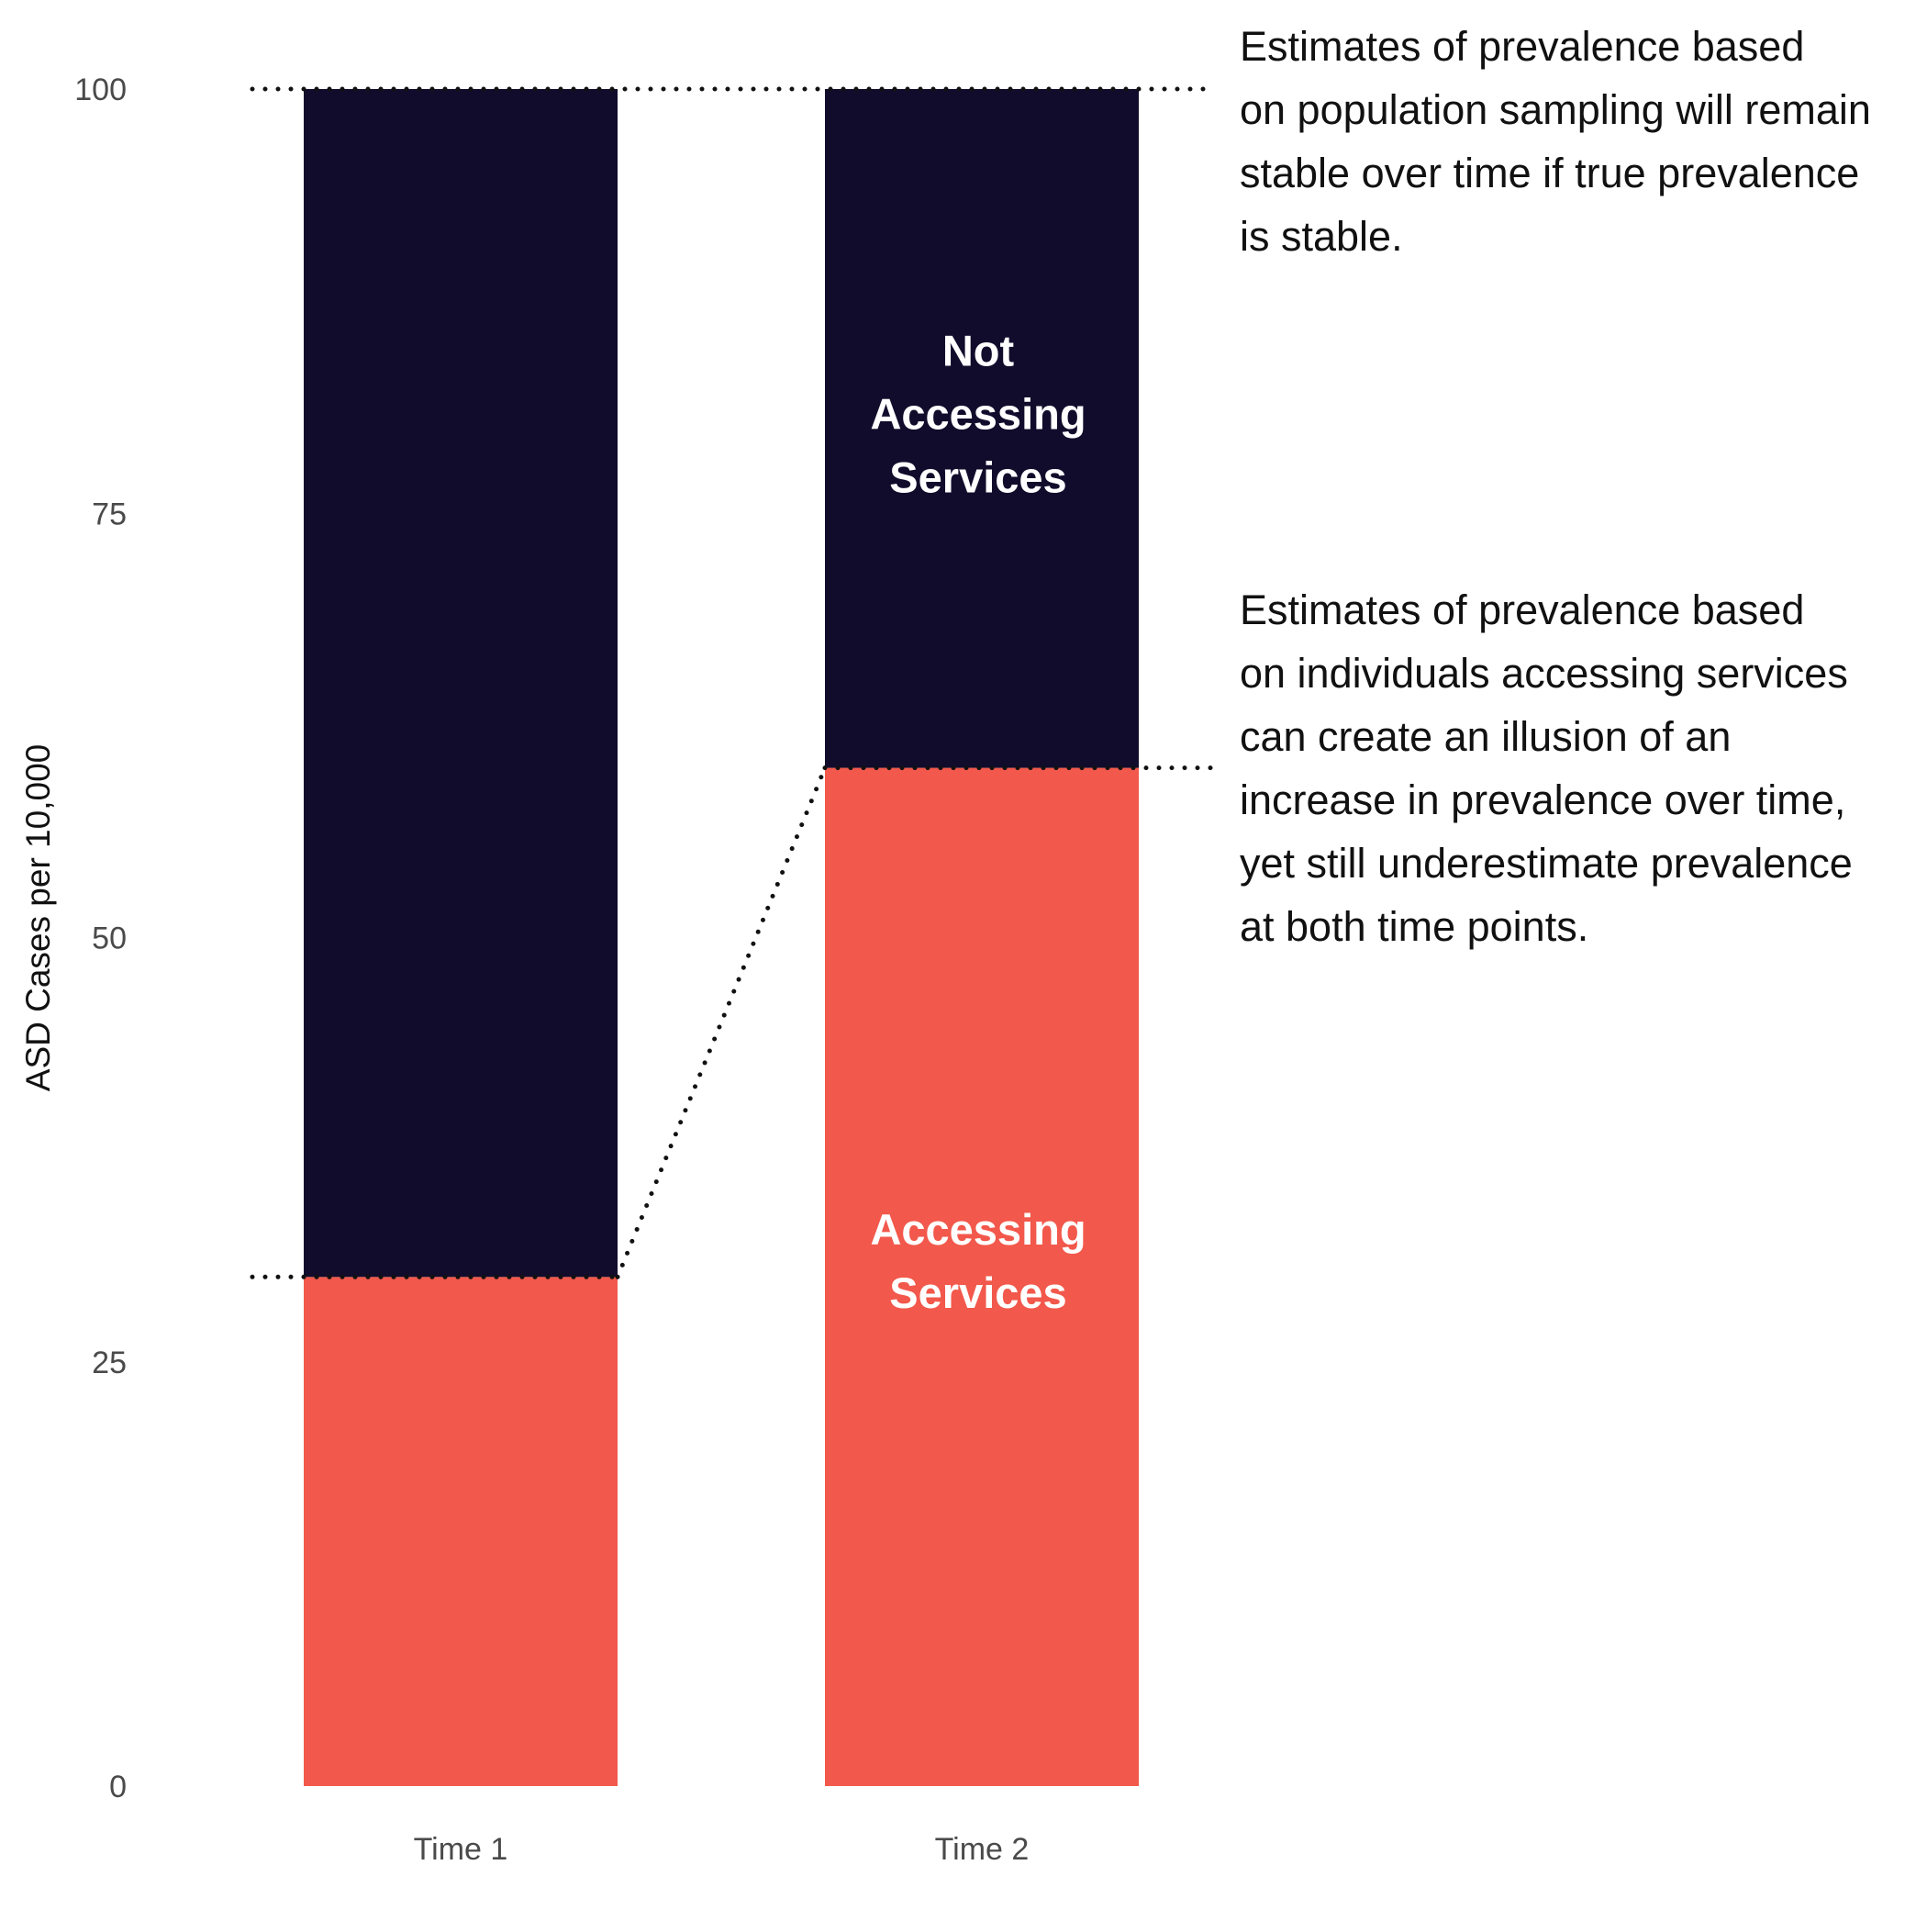  Describe the element at coordinates (1555, 109) in the screenshot. I see `annotation-population-sampling: on population sampling will remain` at that location.